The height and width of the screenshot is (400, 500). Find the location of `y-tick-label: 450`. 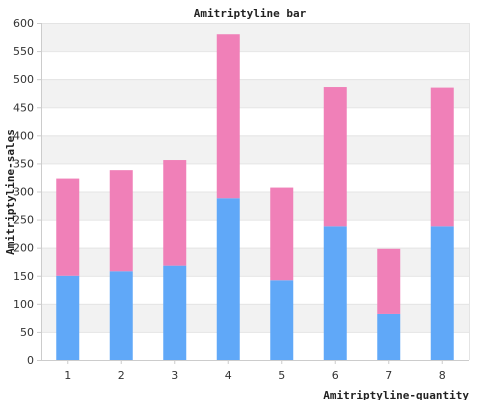

y-tick-label: 450 is located at coordinates (23, 107).